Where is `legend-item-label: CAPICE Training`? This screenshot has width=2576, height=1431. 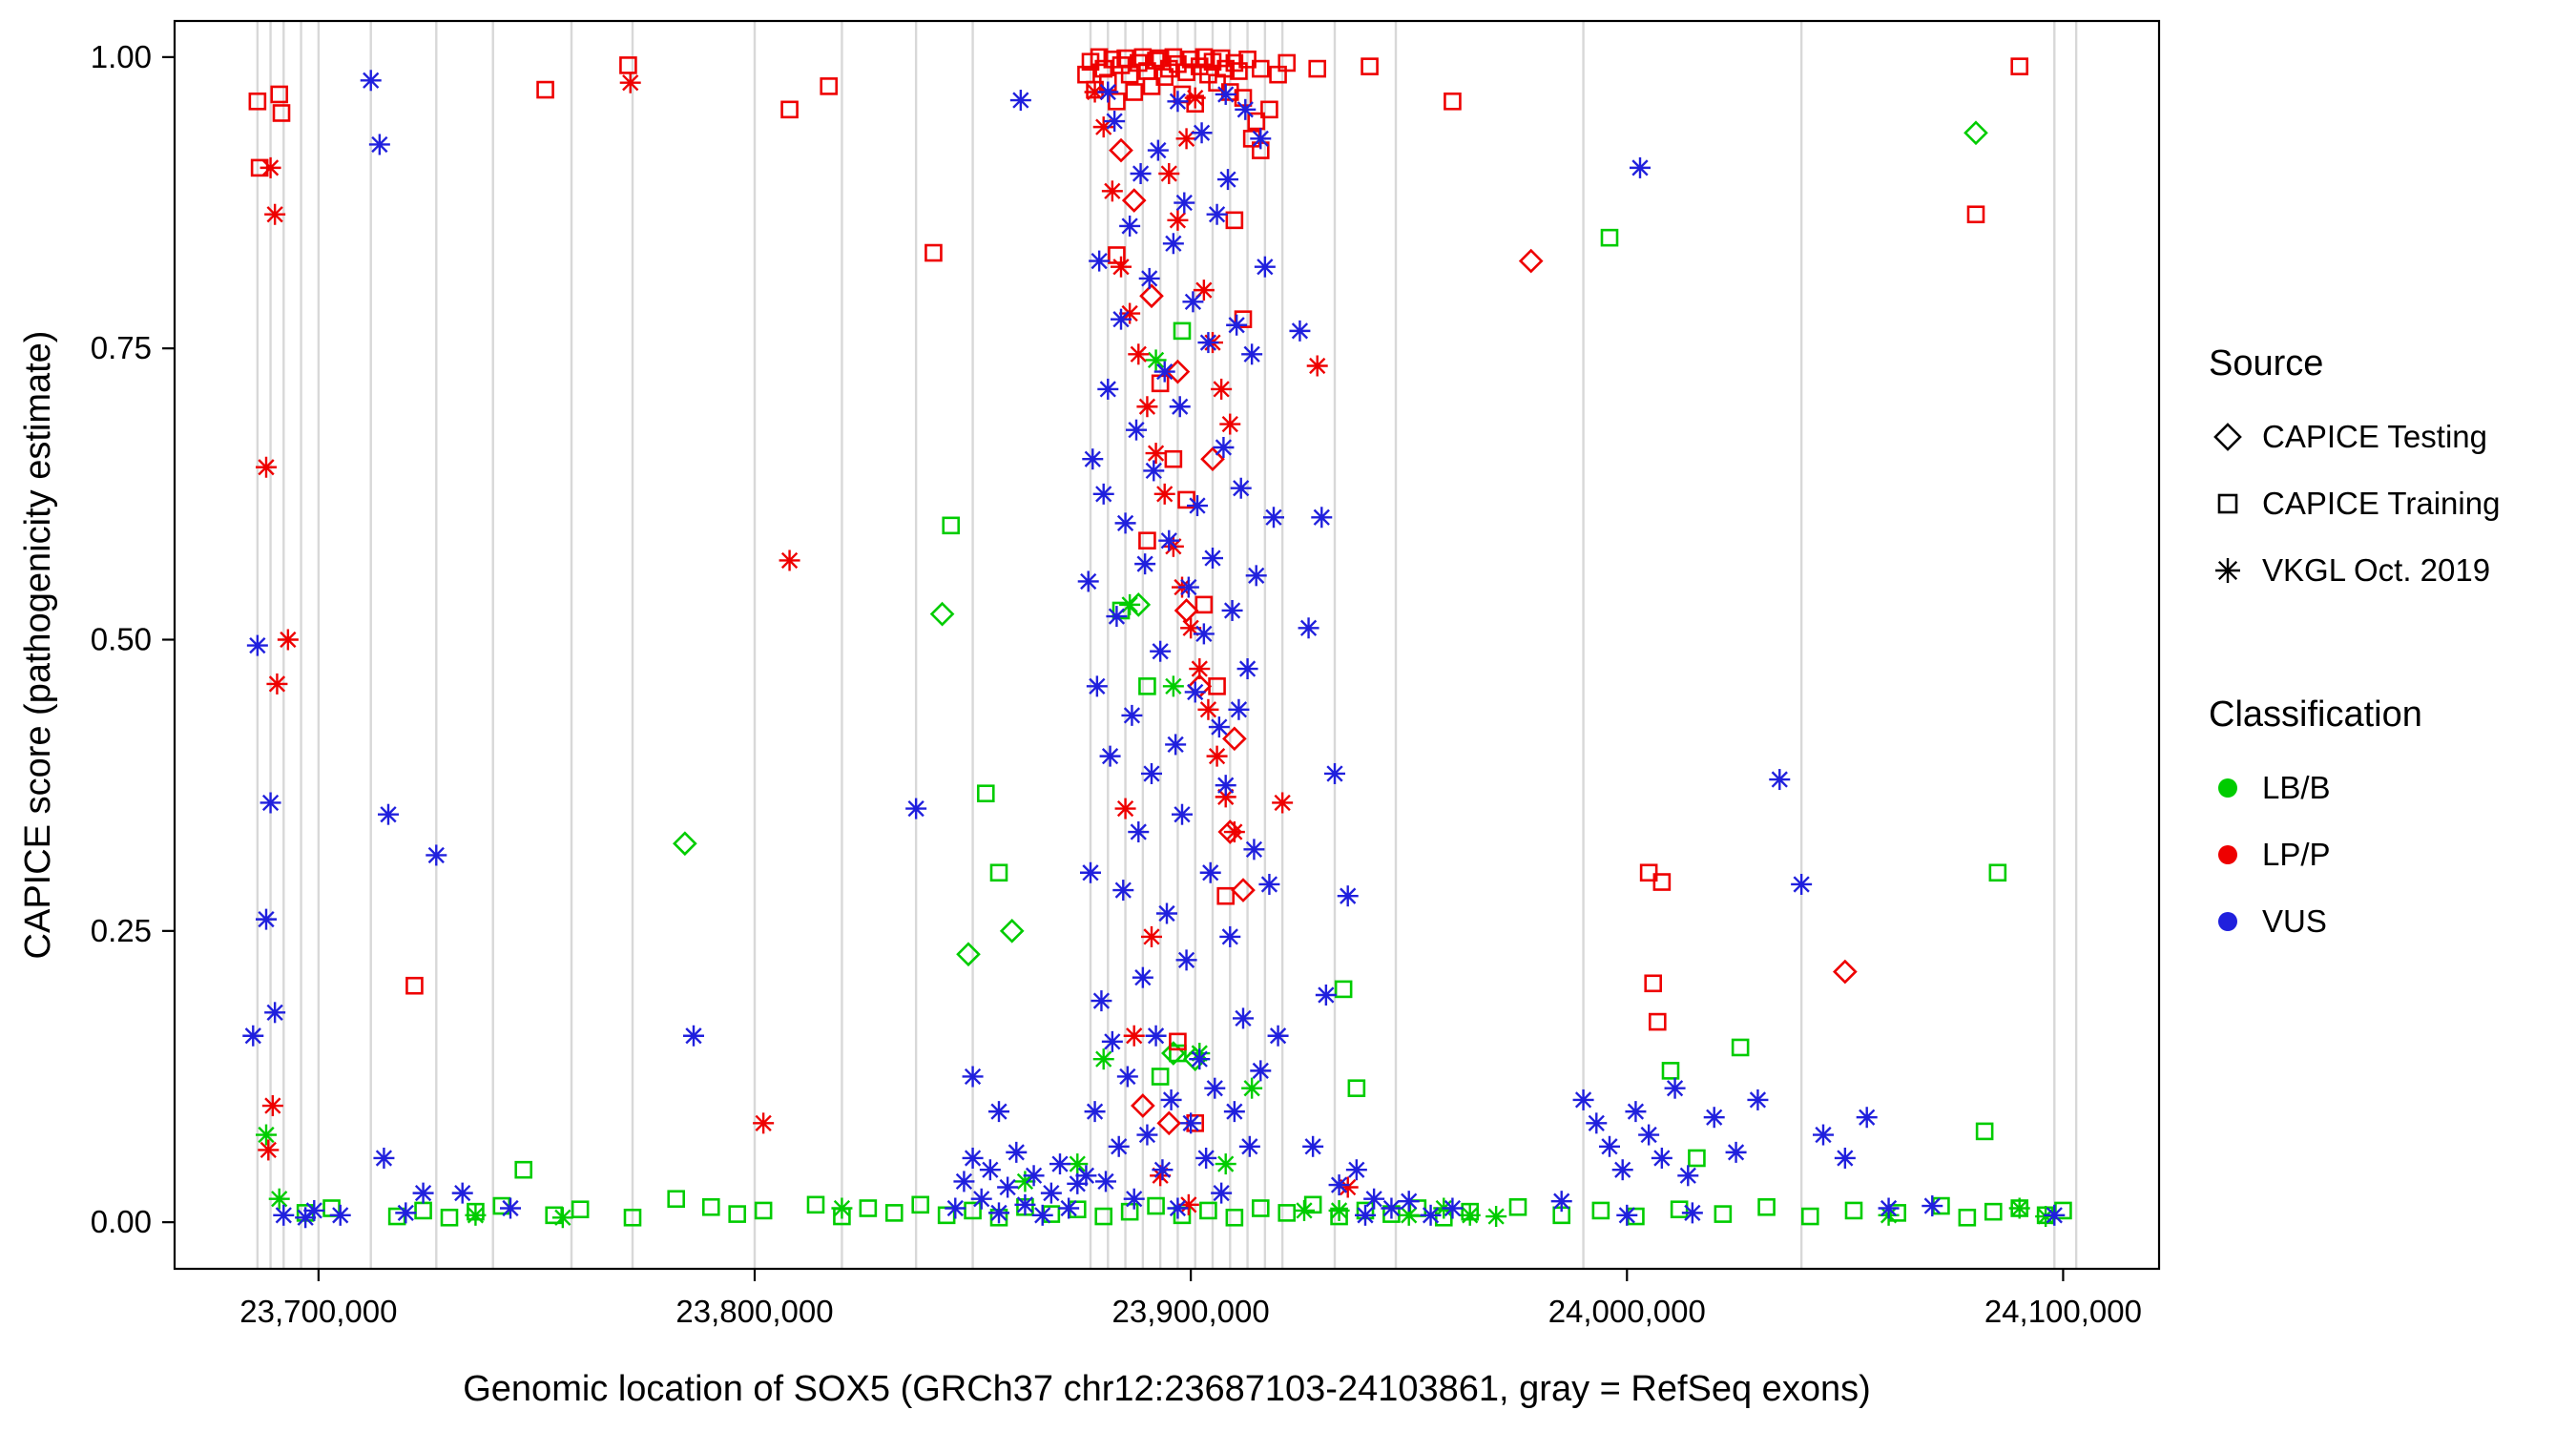 legend-item-label: CAPICE Training is located at coordinates (2381, 503).